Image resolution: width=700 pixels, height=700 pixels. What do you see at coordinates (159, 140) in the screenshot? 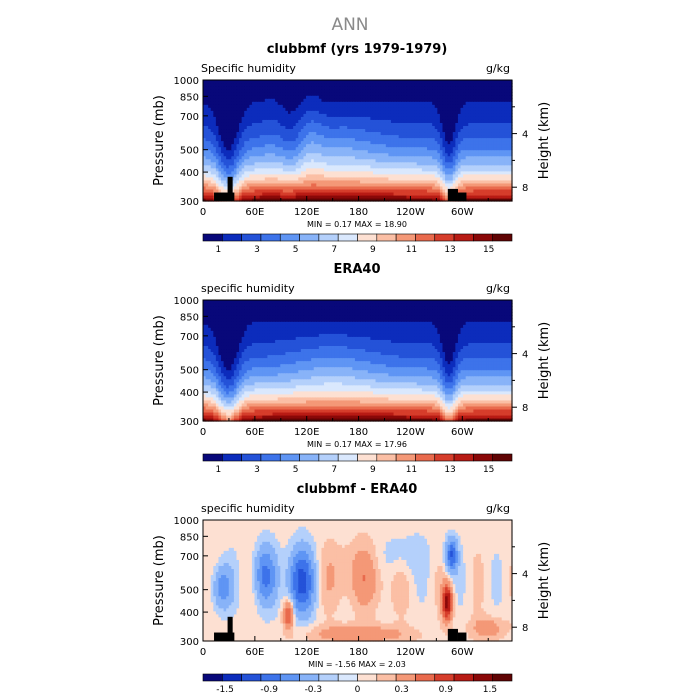
I see `y-axis-title: Pressure (mb)` at bounding box center [159, 140].